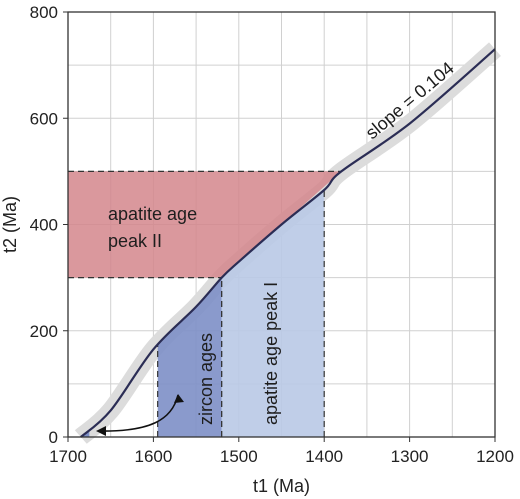  I want to click on y-tick-label: 600, so click(44, 118).